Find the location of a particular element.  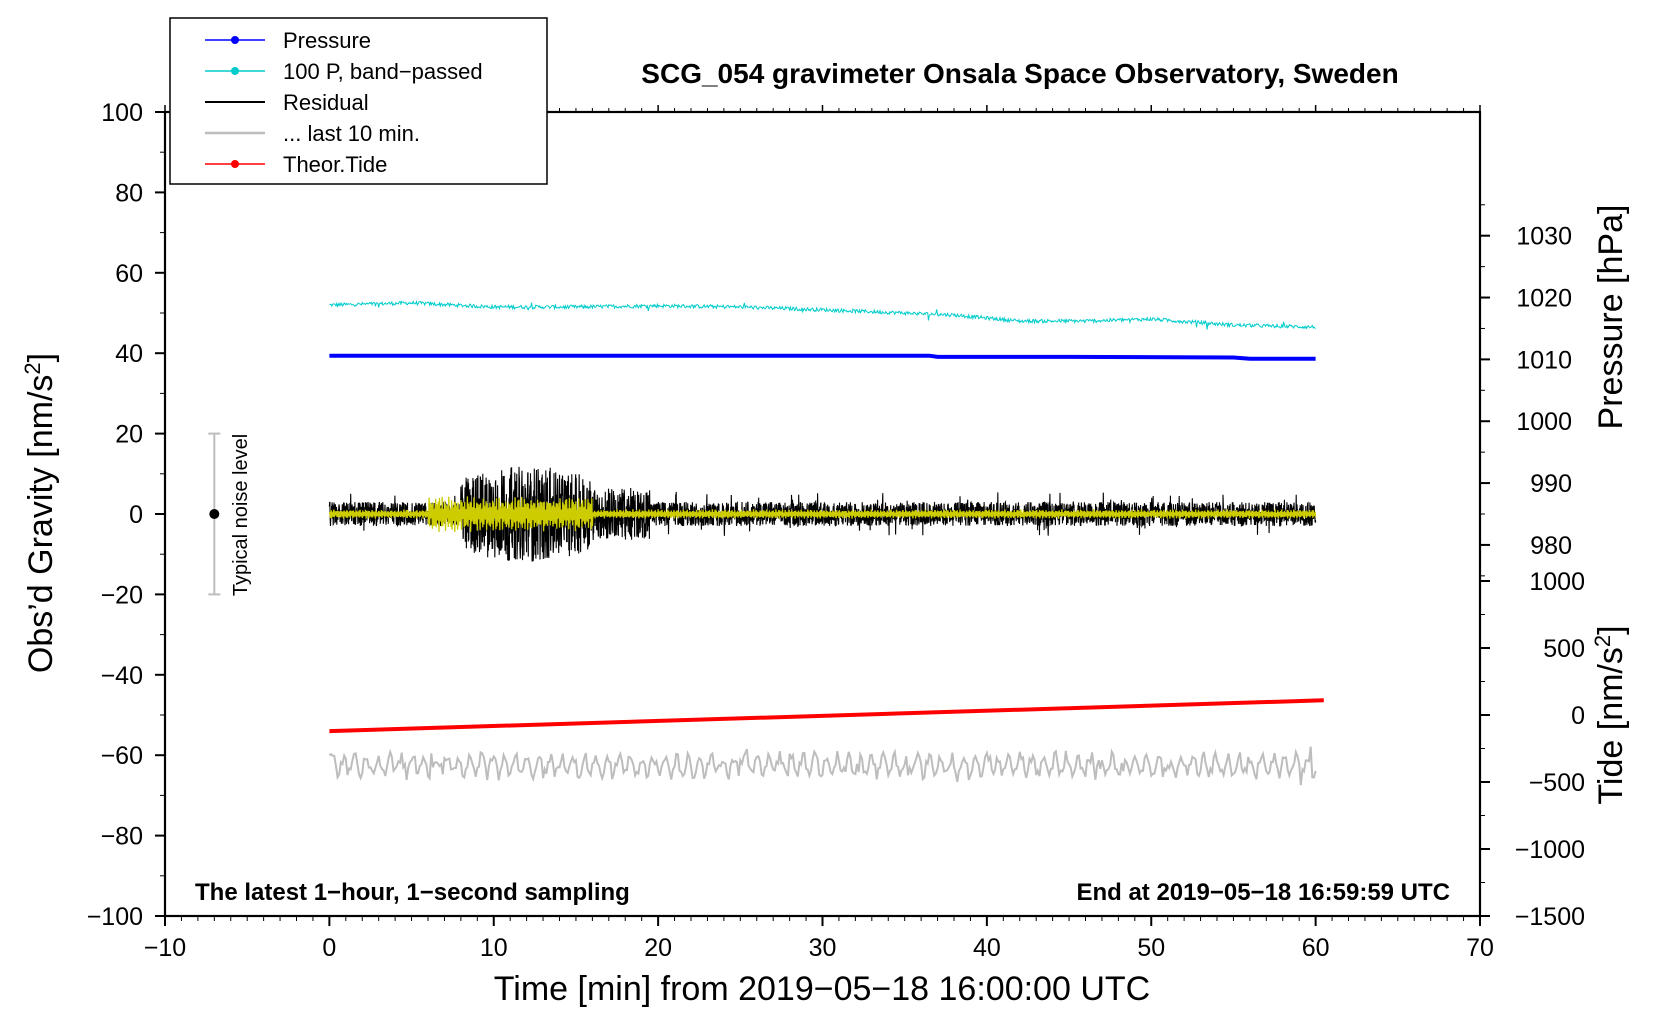

y-tick-label: 100 is located at coordinates (122, 113).